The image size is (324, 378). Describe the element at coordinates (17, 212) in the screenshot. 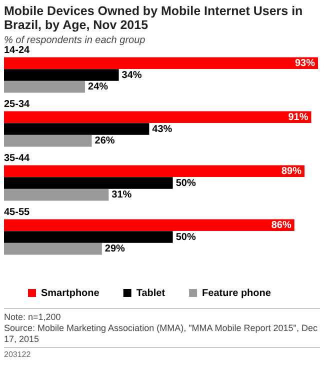

I see `y-tick-label: 45-55` at that location.